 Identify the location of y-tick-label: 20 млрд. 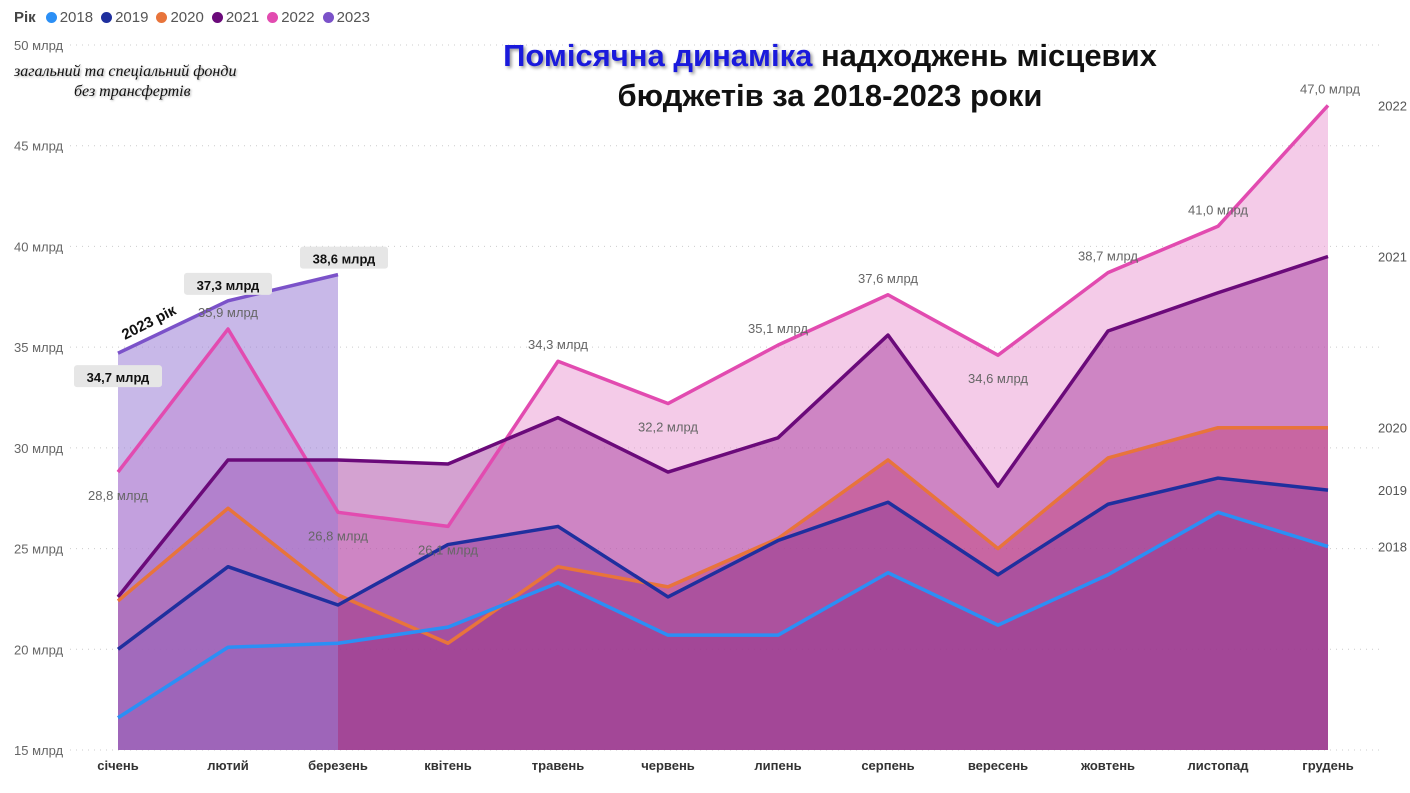
(39, 649).